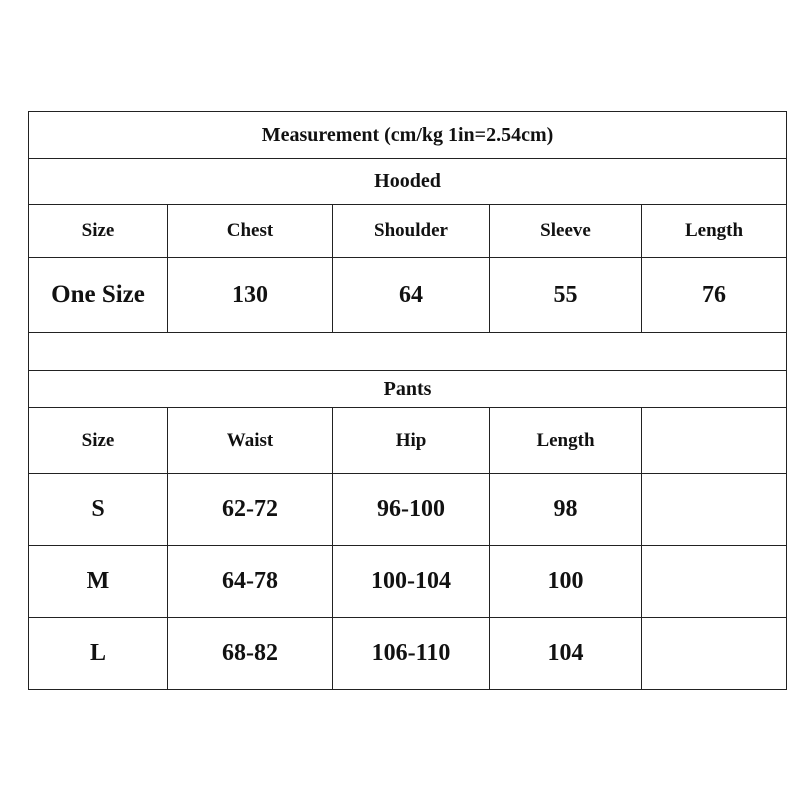 This screenshot has width=800, height=800. What do you see at coordinates (411, 231) in the screenshot?
I see `header-cell: Shoulder` at bounding box center [411, 231].